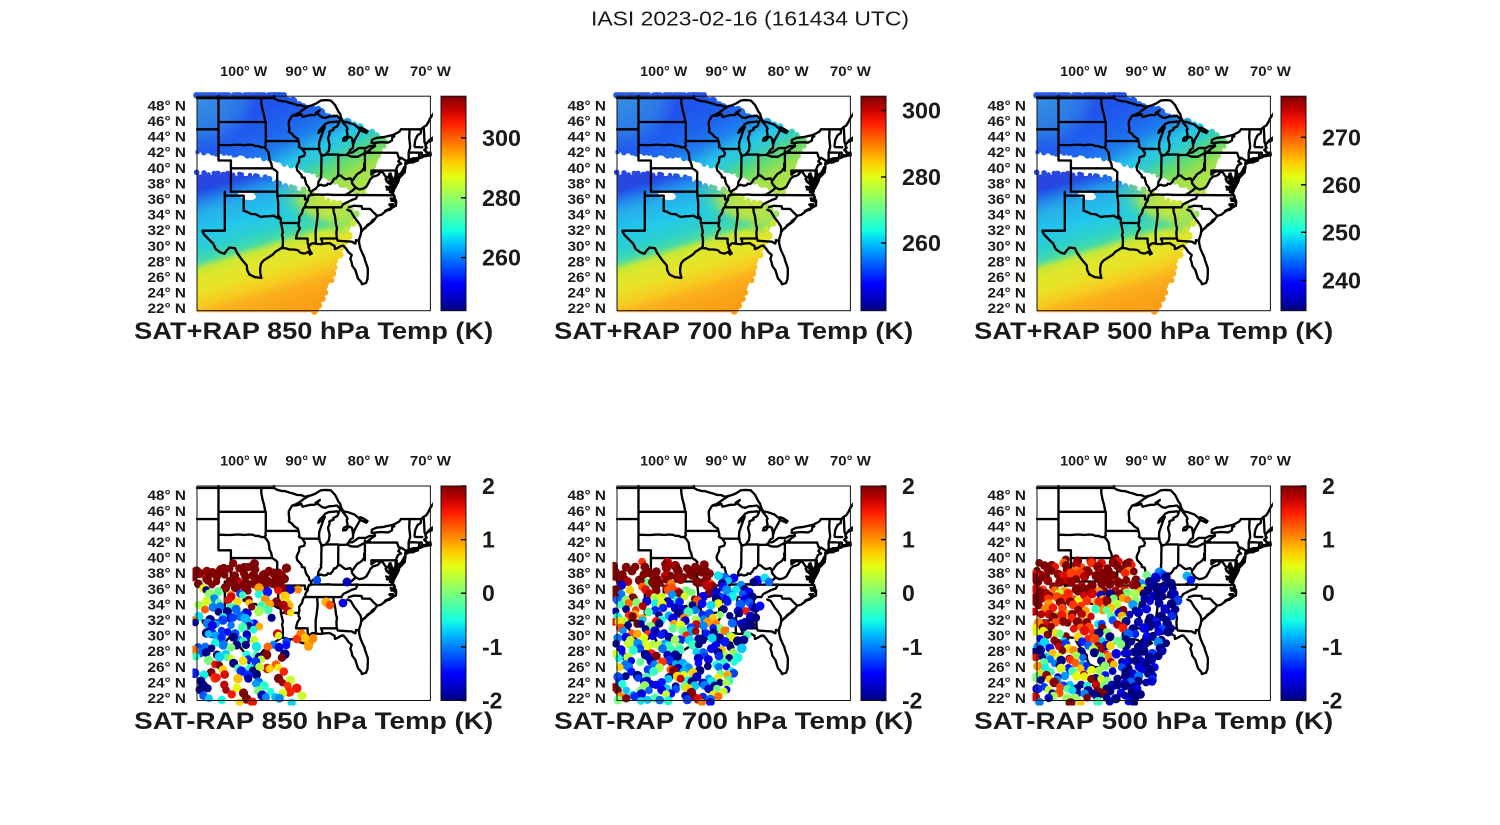 Image resolution: width=1500 pixels, height=825 pixels. Describe the element at coordinates (1153, 721) in the screenshot. I see `svg-text: SAT-RAP 500 hPa Temp (K)` at that location.